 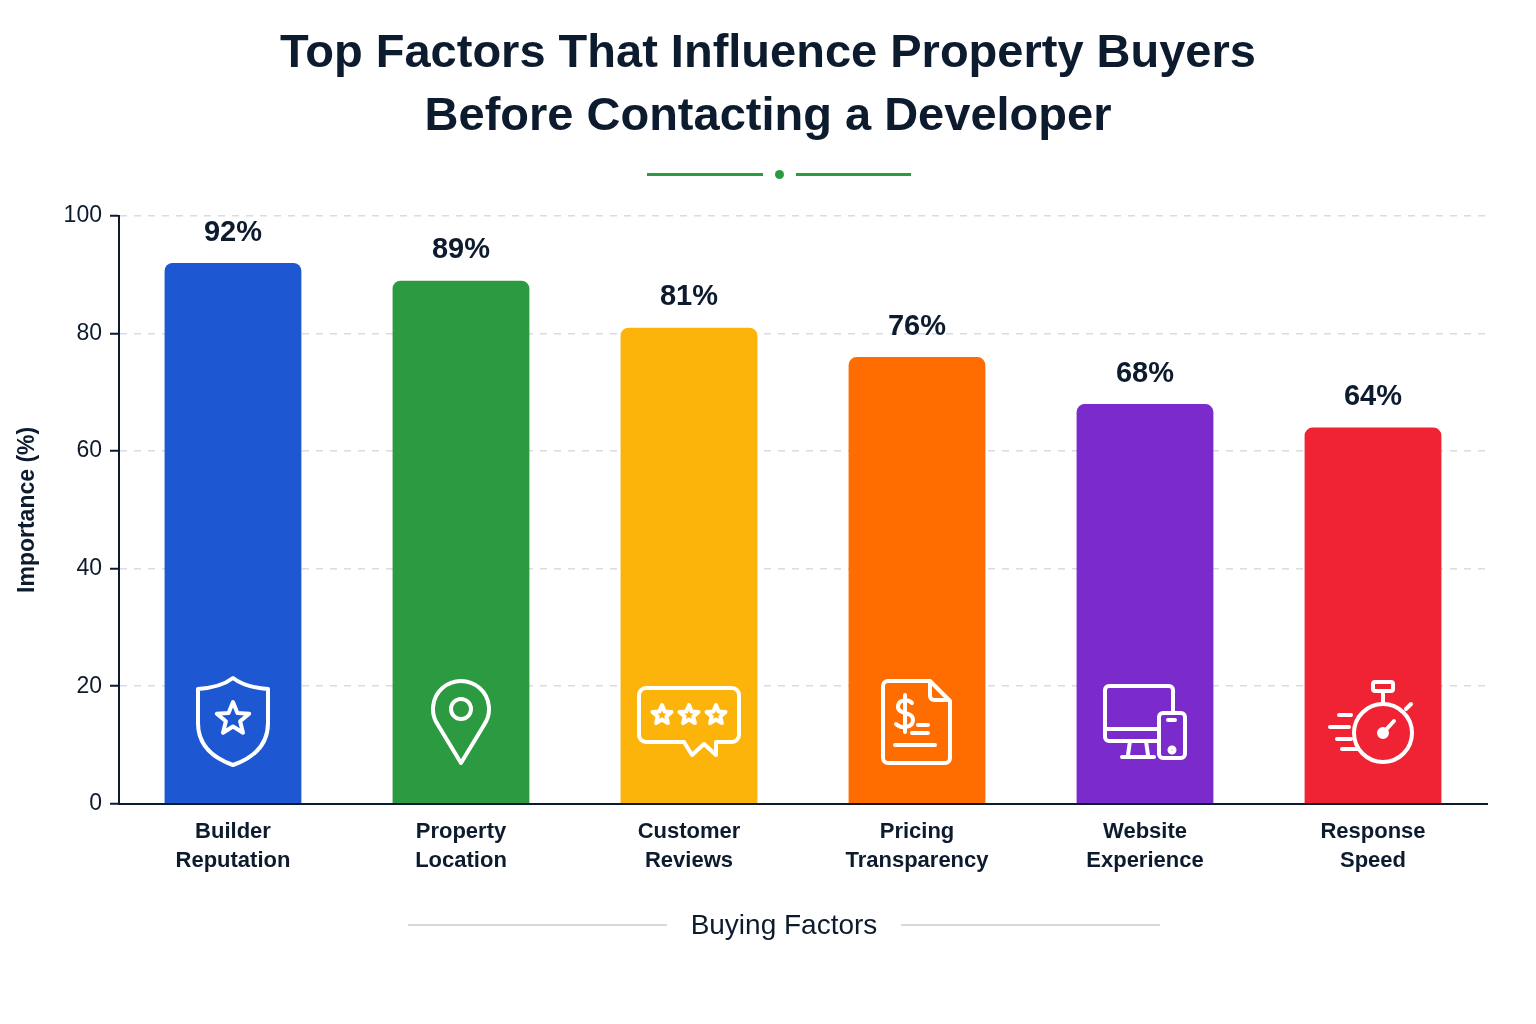 What do you see at coordinates (26, 509) in the screenshot?
I see `y-axis-title: Importance (%)` at bounding box center [26, 509].